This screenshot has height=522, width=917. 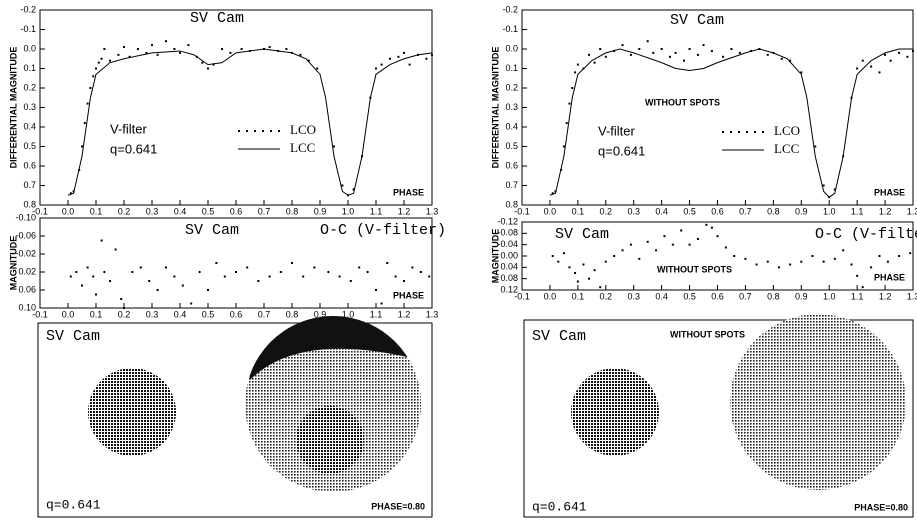 I want to click on q-label: q=0.641, so click(x=559, y=506).